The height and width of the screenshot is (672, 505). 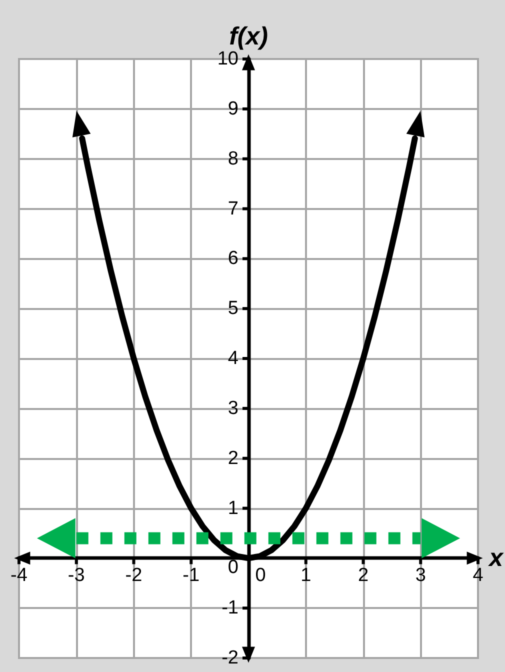 I want to click on y-tick-label: -2, so click(x=230, y=658).